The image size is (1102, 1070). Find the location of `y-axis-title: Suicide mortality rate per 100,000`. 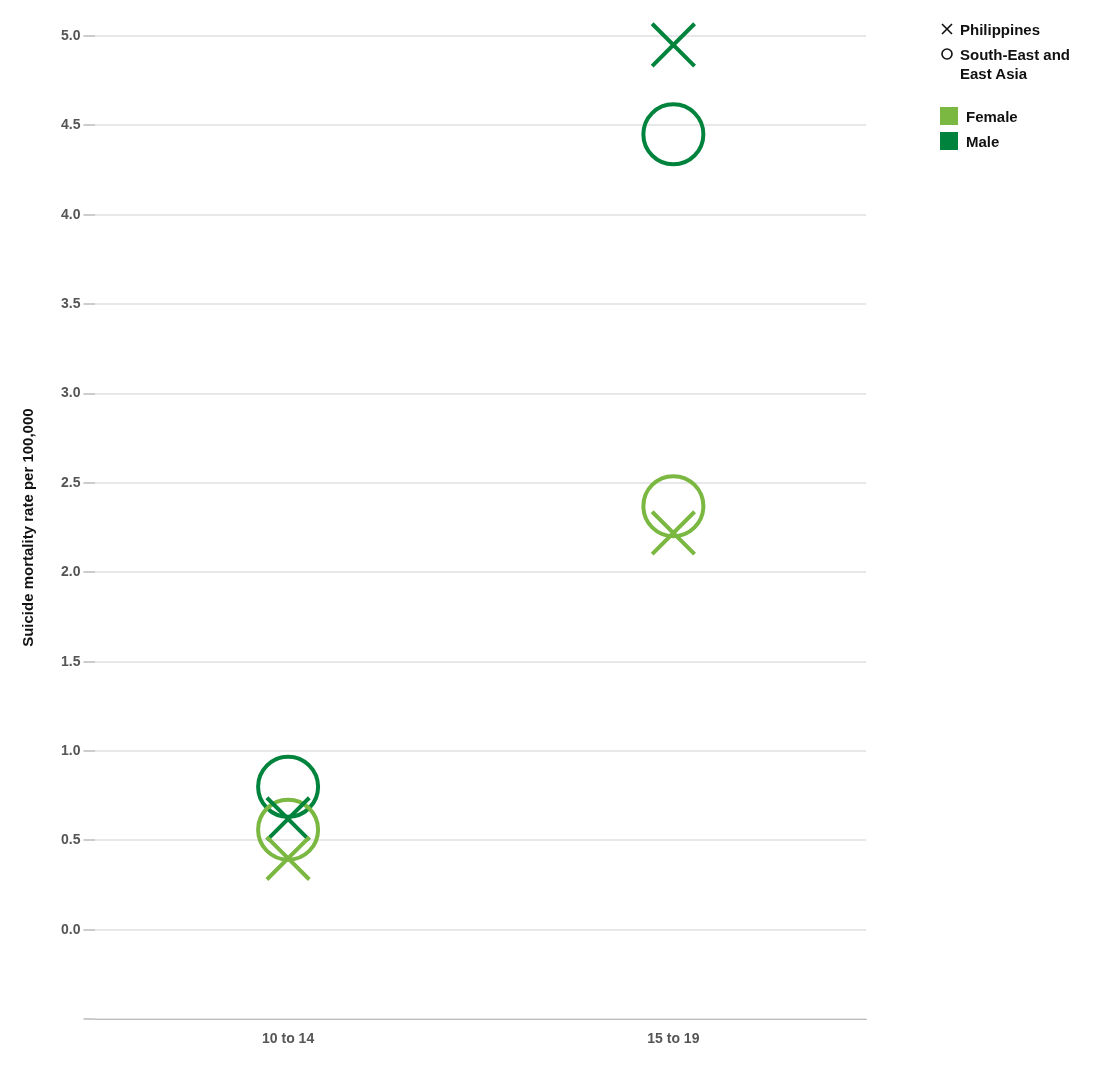

y-axis-title: Suicide mortality rate per 100,000 is located at coordinates (28, 527).